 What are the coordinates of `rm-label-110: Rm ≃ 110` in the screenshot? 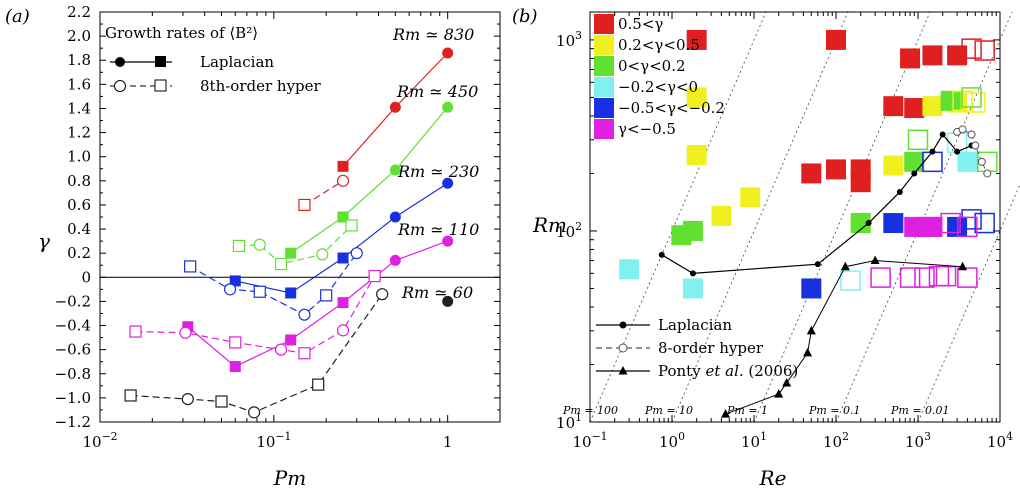 It's located at (438, 229).